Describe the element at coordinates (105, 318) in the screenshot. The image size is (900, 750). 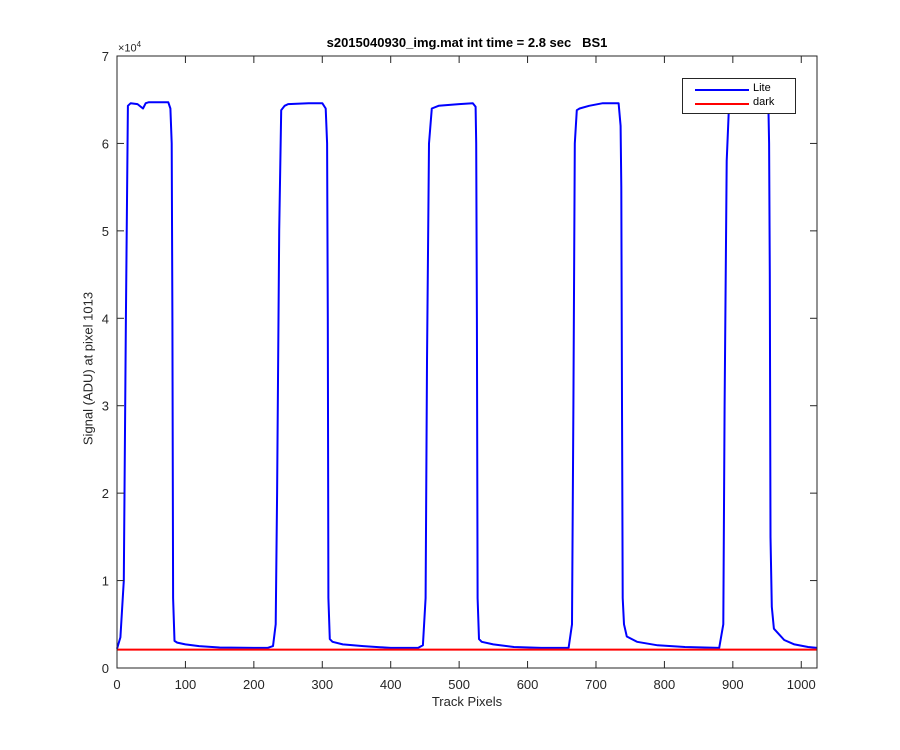
I see `y-tick-label-4: 4` at that location.